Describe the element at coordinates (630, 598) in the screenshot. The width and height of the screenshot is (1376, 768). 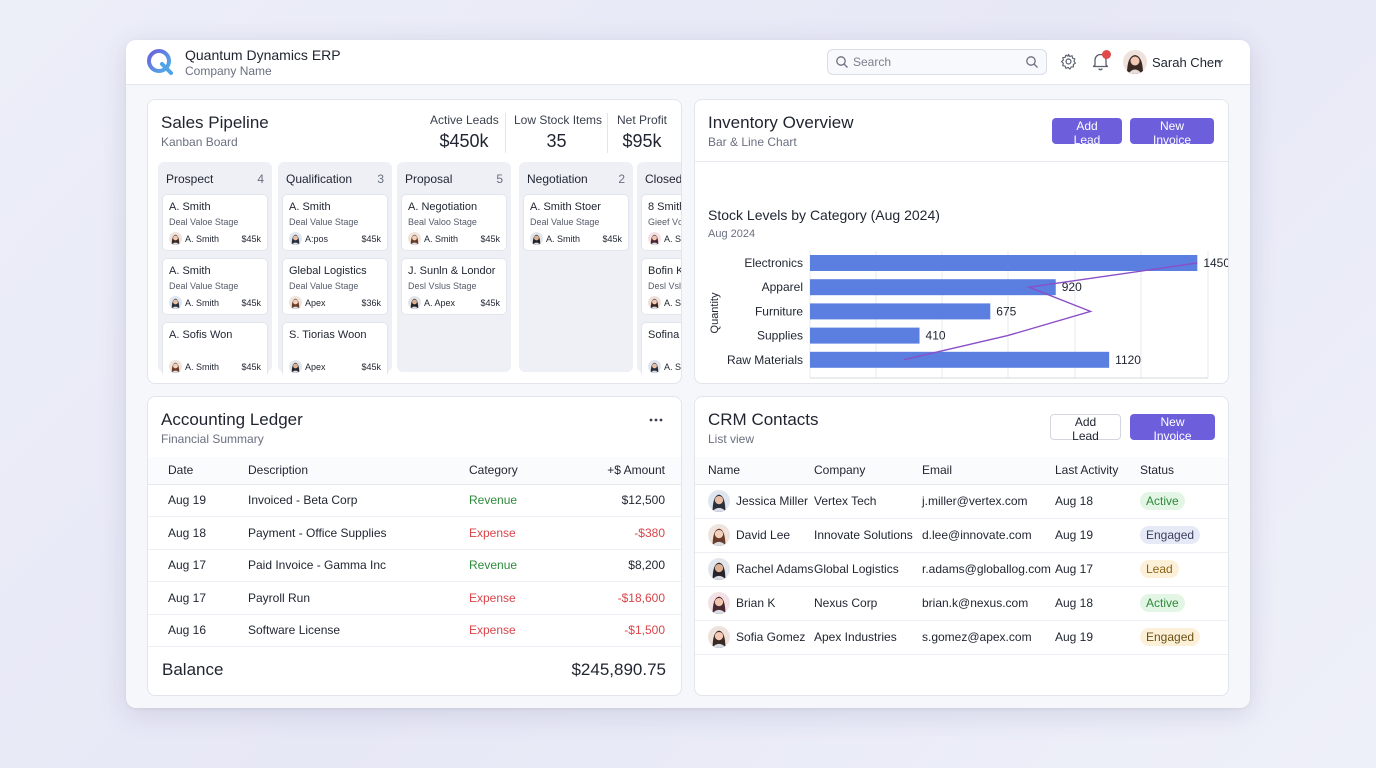
I see `amount-cell: -$18,600` at that location.